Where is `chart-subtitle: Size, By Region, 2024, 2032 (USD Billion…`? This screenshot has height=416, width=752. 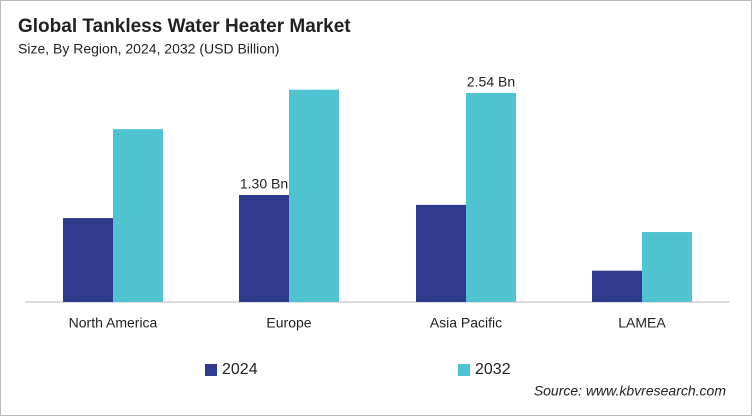 chart-subtitle: Size, By Region, 2024, 2032 (USD Billion… is located at coordinates (148, 49).